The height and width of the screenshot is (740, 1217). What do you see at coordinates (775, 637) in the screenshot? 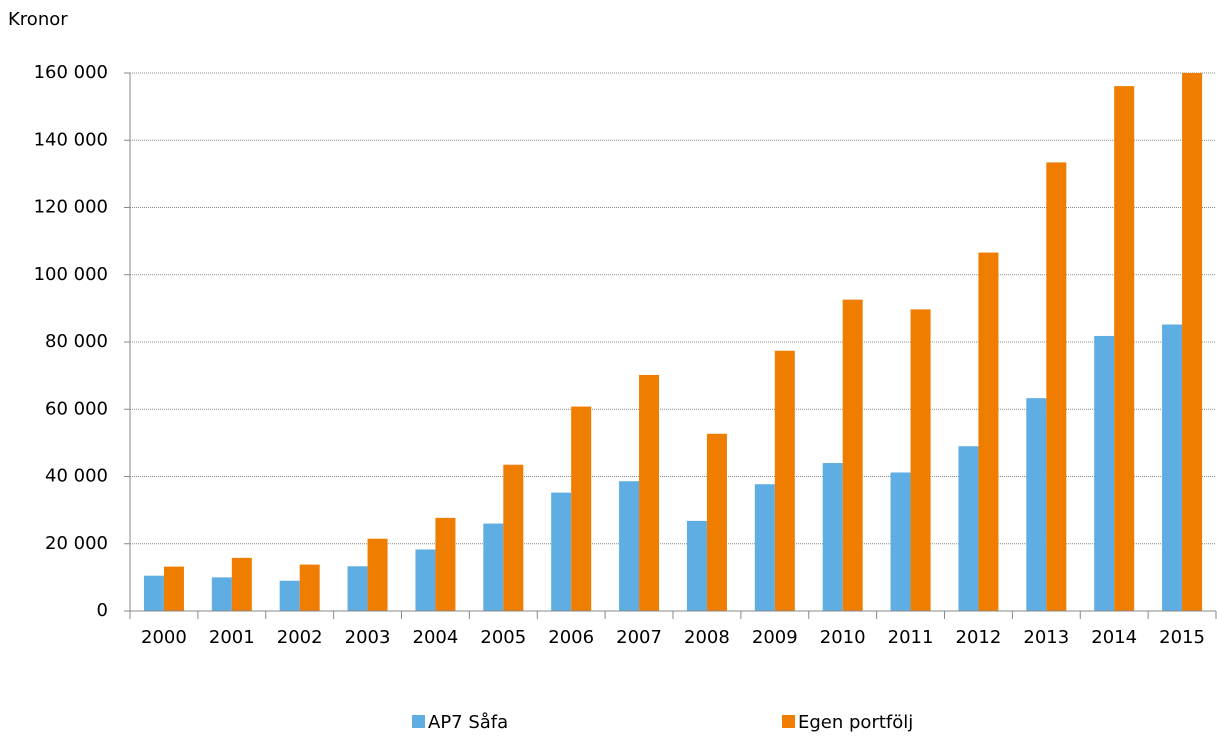
I see `x-tick-label: 2009` at bounding box center [775, 637].